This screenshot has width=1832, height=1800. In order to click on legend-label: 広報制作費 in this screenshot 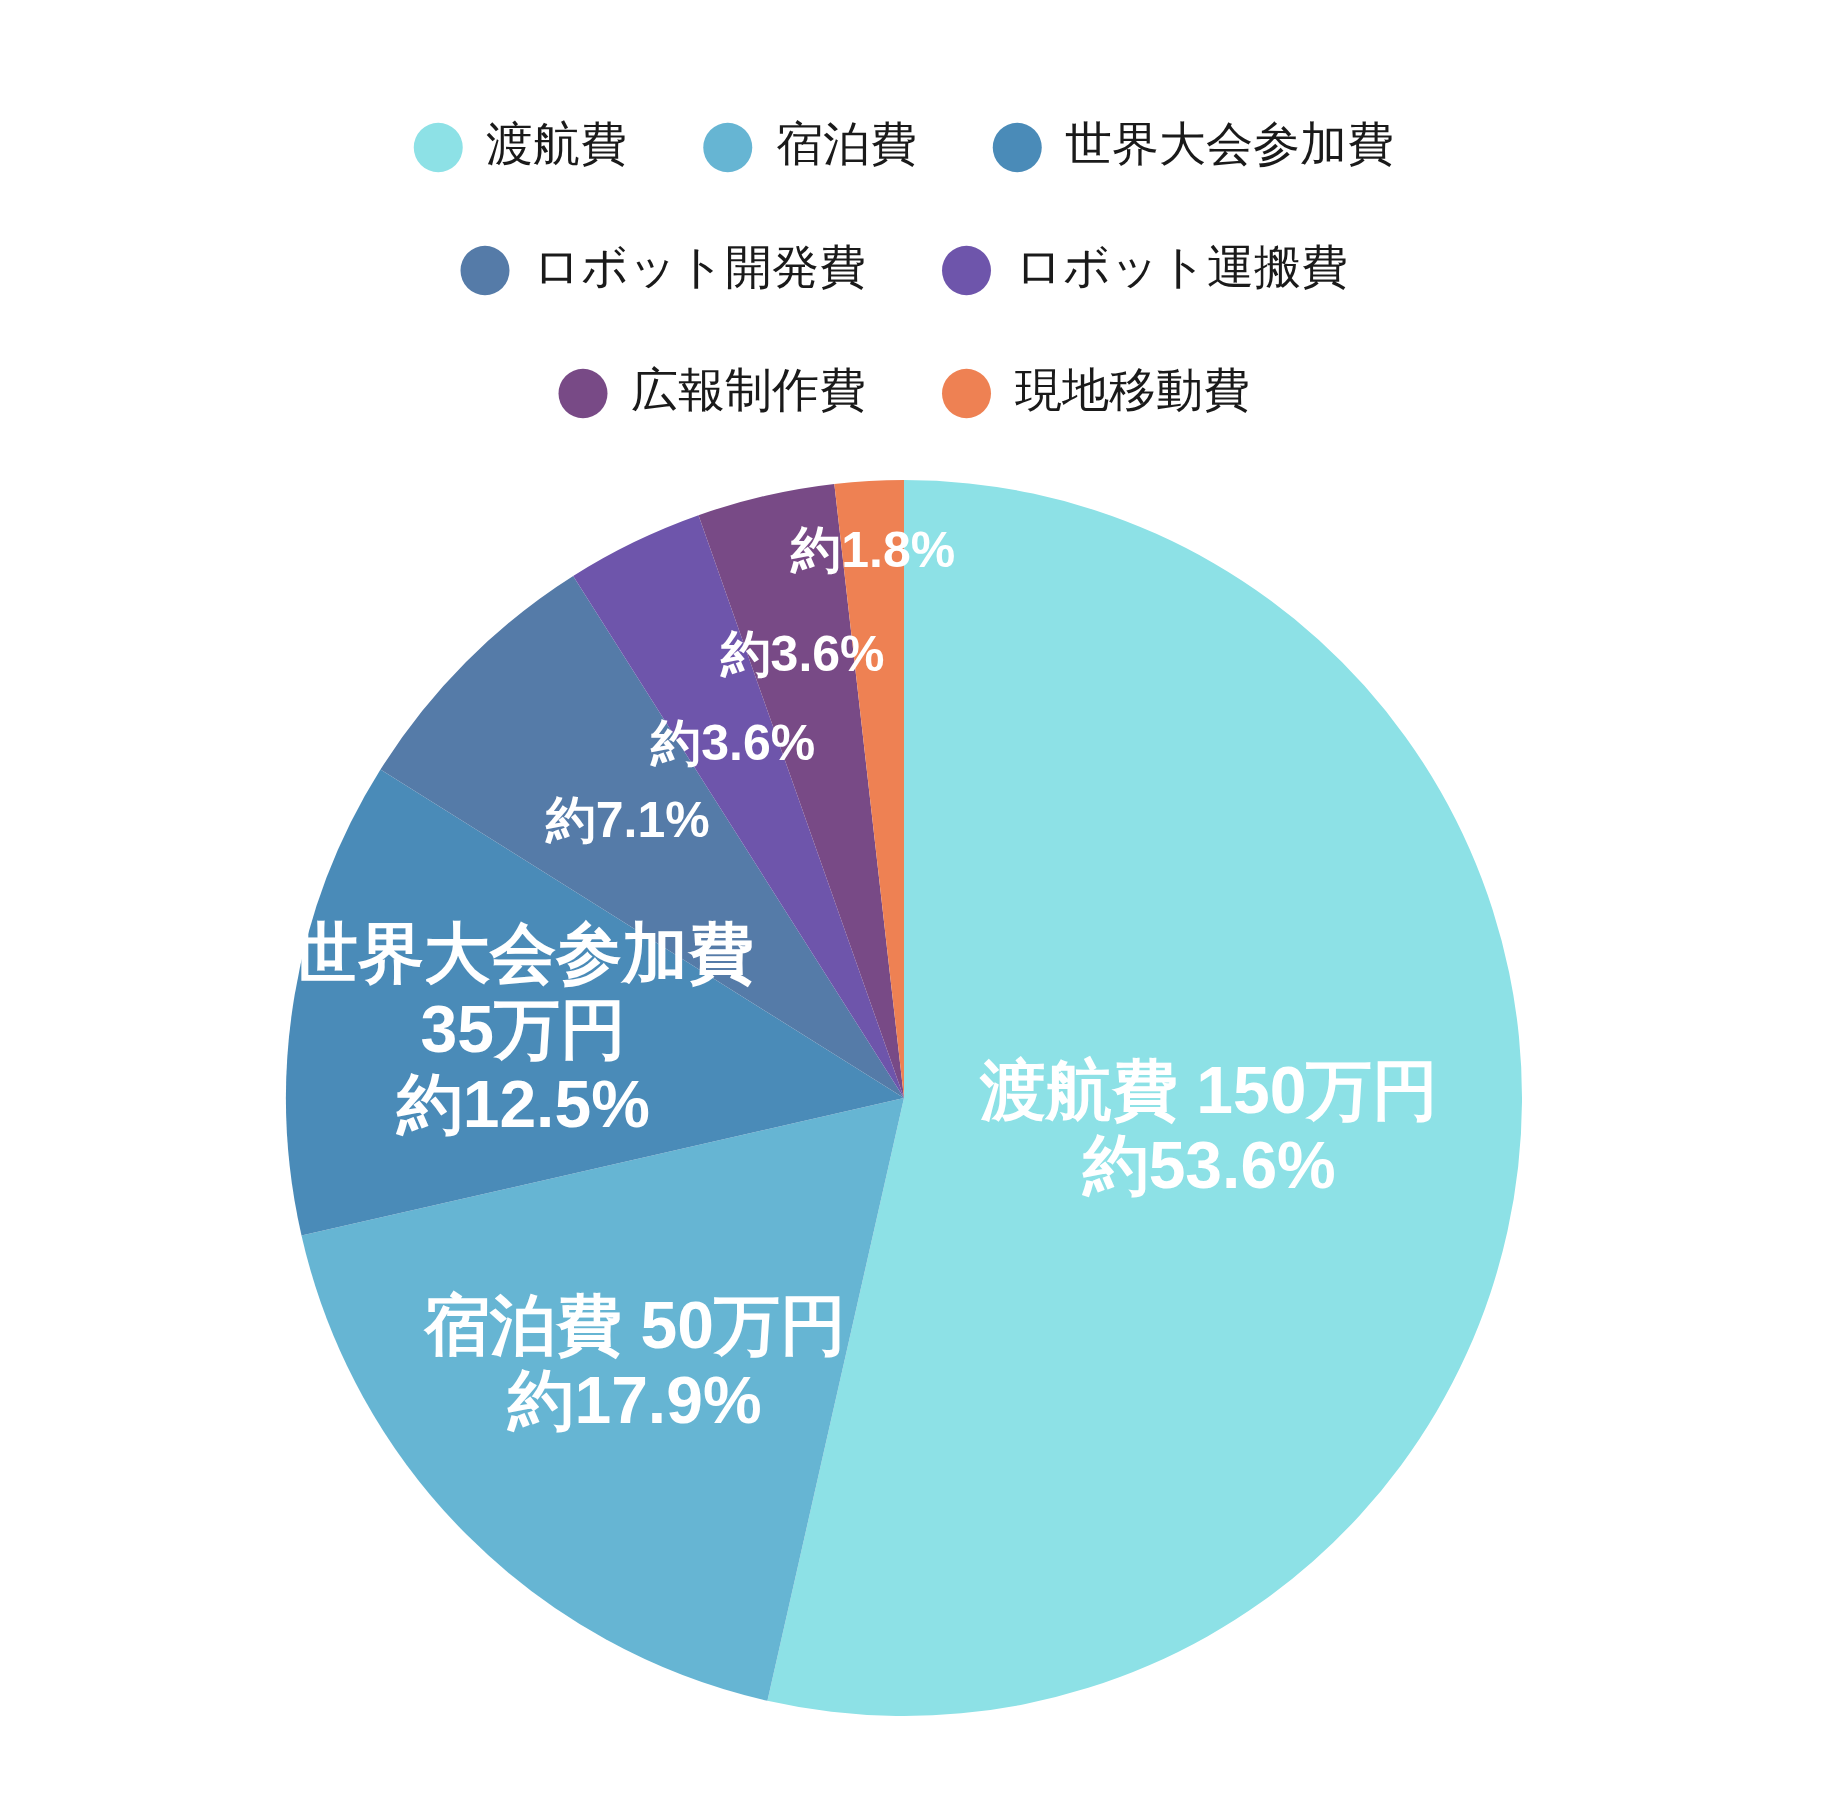, I will do `click(748, 390)`.